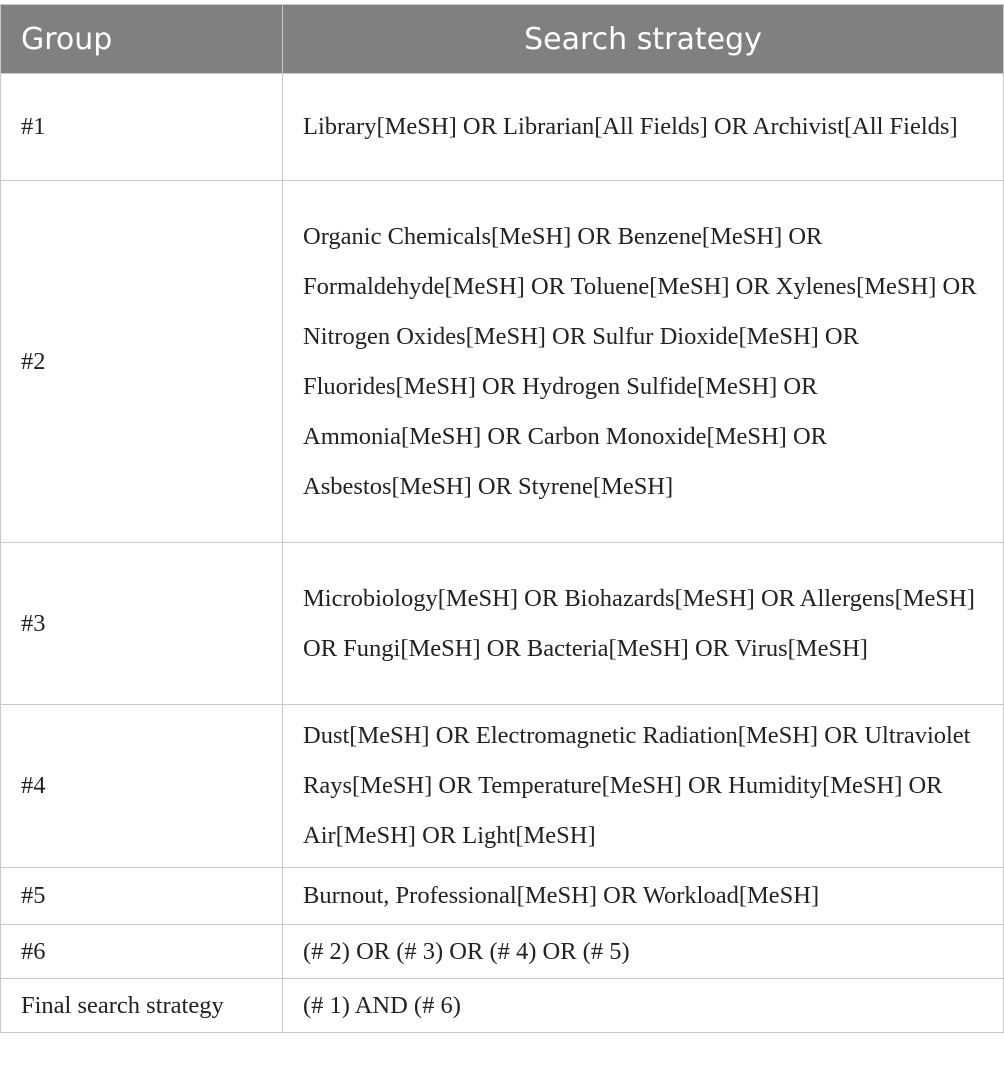 The image size is (1004, 1071). What do you see at coordinates (141, 896) in the screenshot?
I see `group-cell: #5` at bounding box center [141, 896].